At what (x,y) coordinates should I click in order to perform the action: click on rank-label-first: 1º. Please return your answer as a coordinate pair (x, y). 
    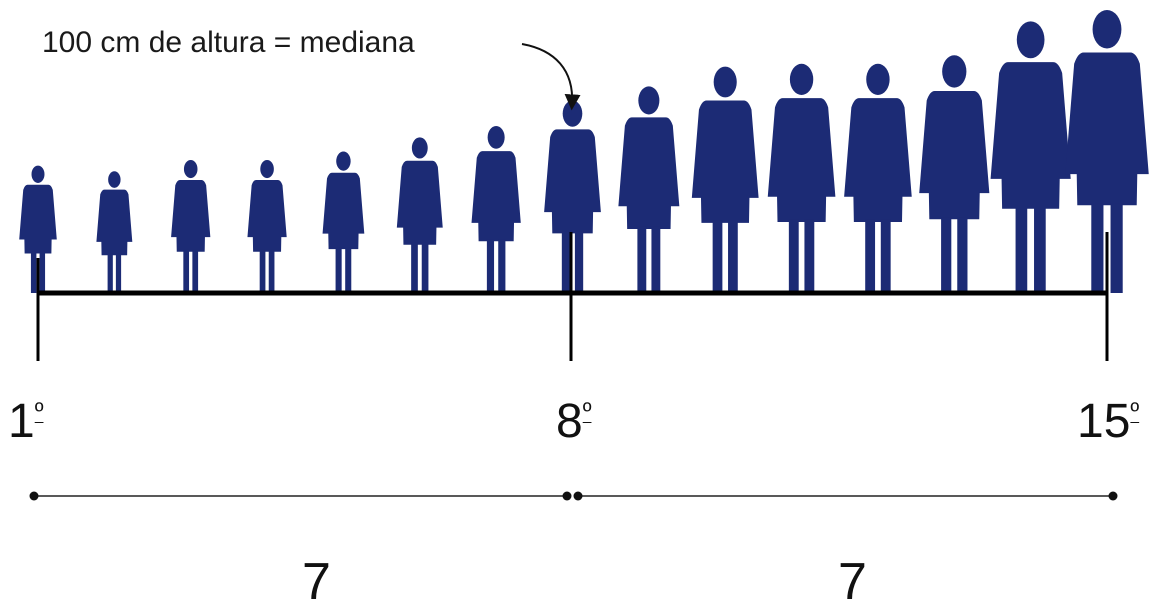
    Looking at the image, I should click on (25, 422).